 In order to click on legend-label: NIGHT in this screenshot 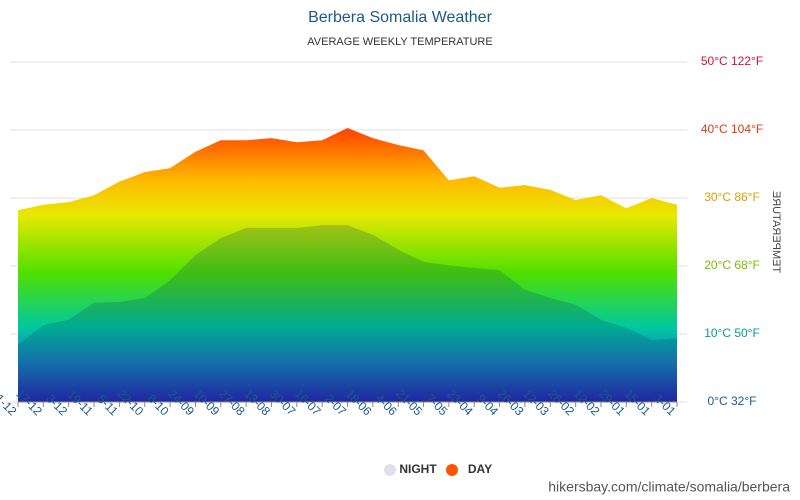, I will do `click(418, 469)`.